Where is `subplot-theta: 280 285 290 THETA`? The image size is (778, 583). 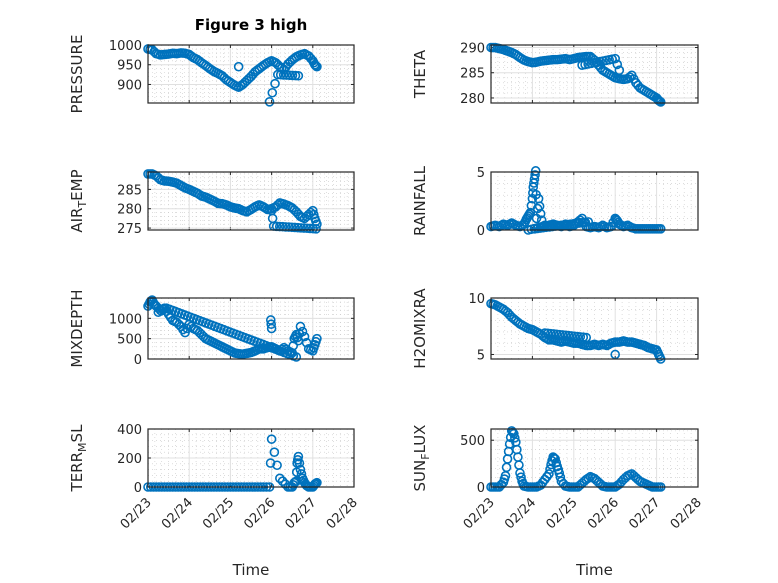
subplot-theta: 280 285 290 THETA is located at coordinates (555, 74).